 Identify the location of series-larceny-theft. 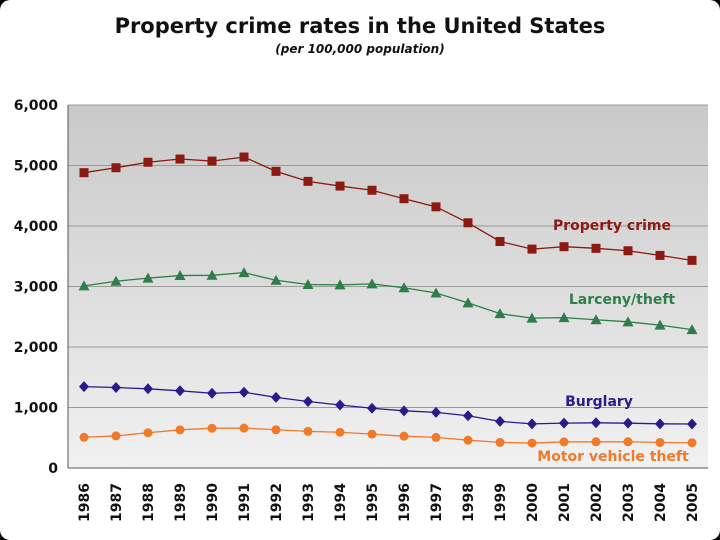
(388, 301).